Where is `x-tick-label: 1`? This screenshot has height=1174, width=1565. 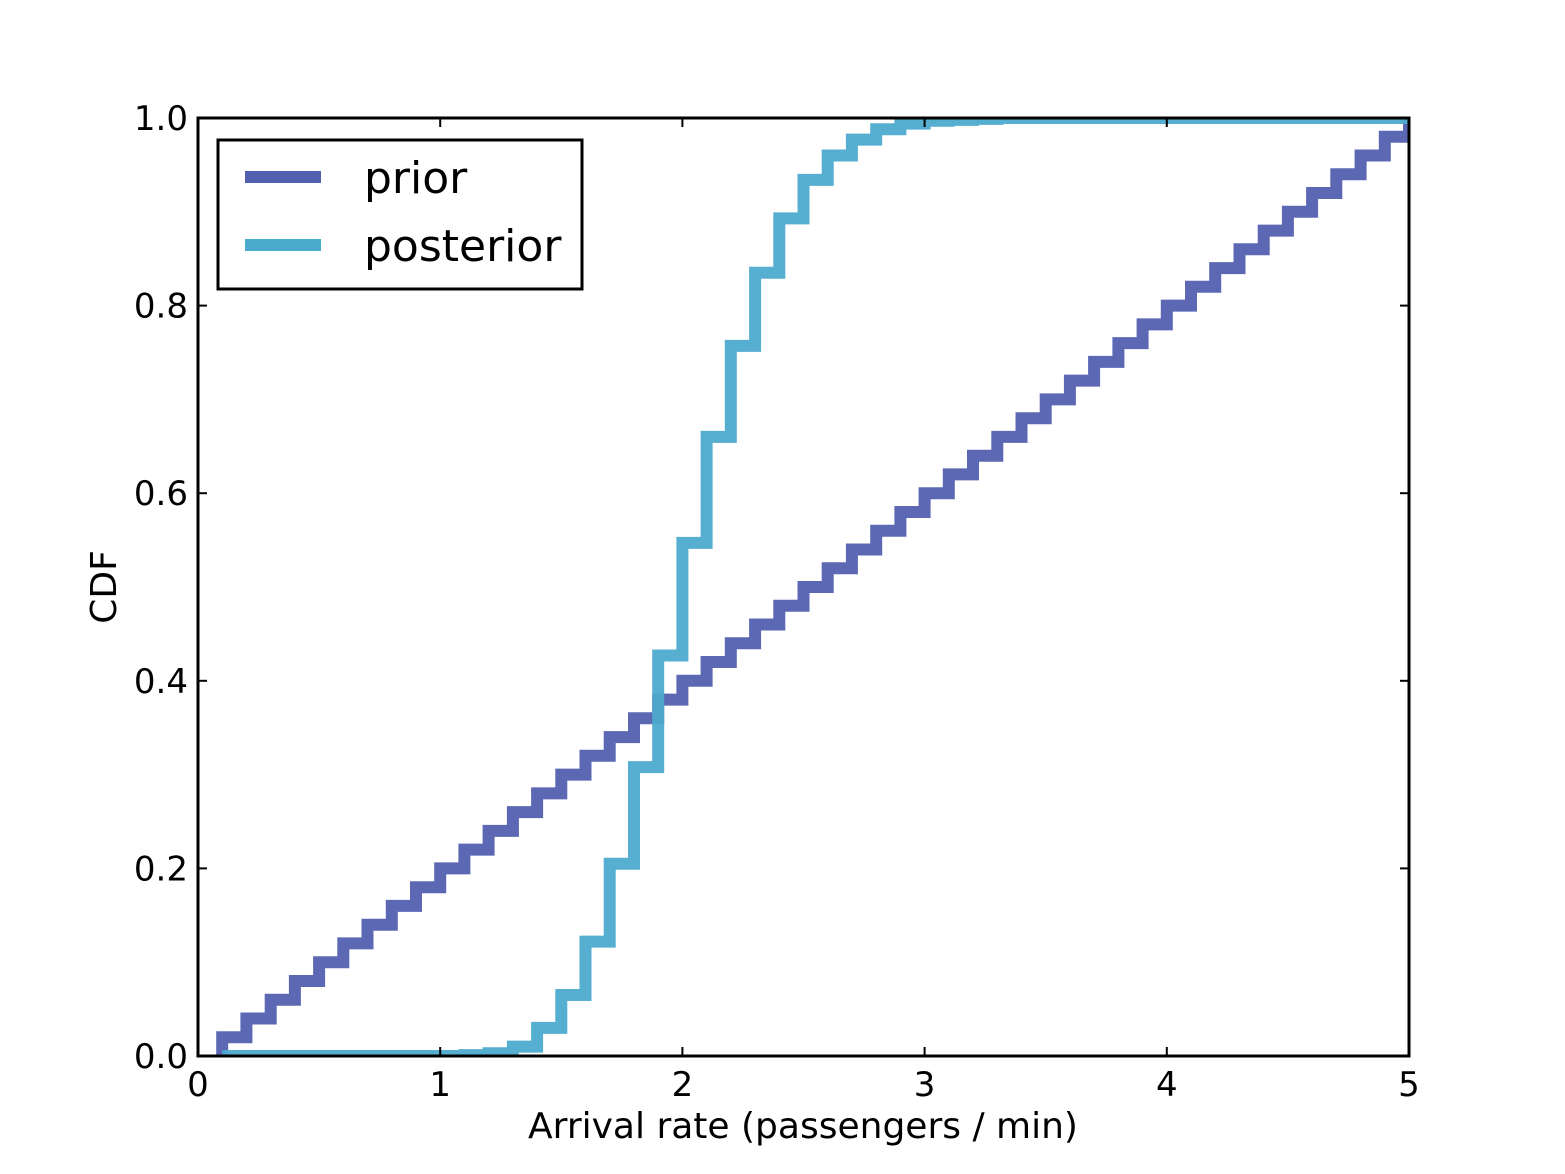 x-tick-label: 1 is located at coordinates (440, 1085).